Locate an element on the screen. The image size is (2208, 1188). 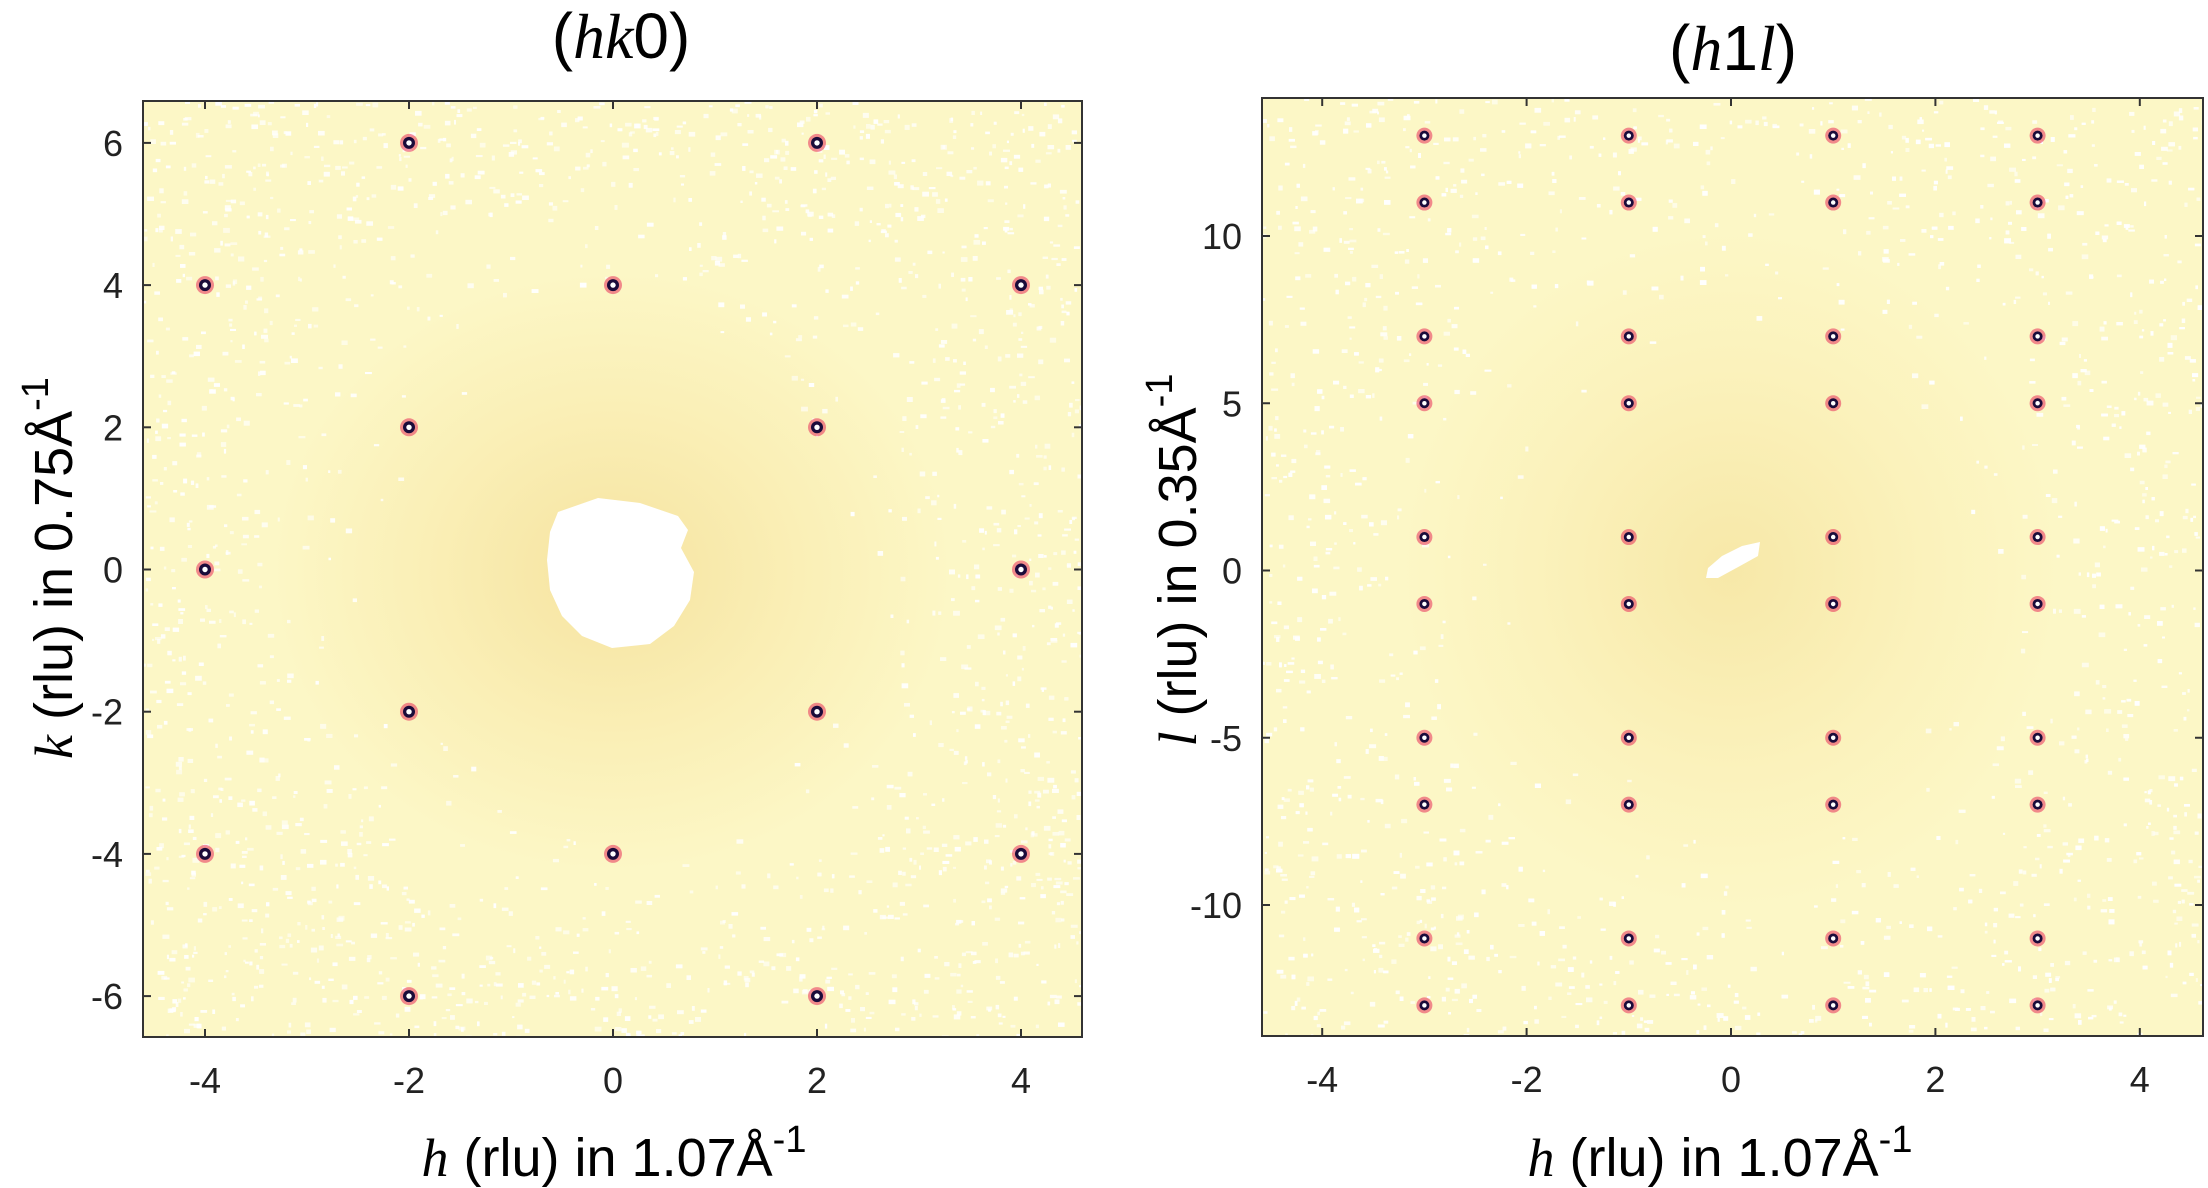
bragg-spot--1-1--5 is located at coordinates (1628, 737).